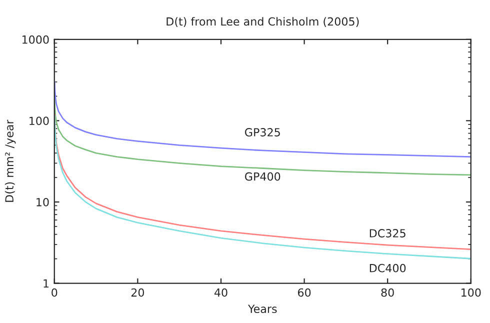 This screenshot has height=323, width=490. I want to click on x-tick-label: 20, so click(137, 292).